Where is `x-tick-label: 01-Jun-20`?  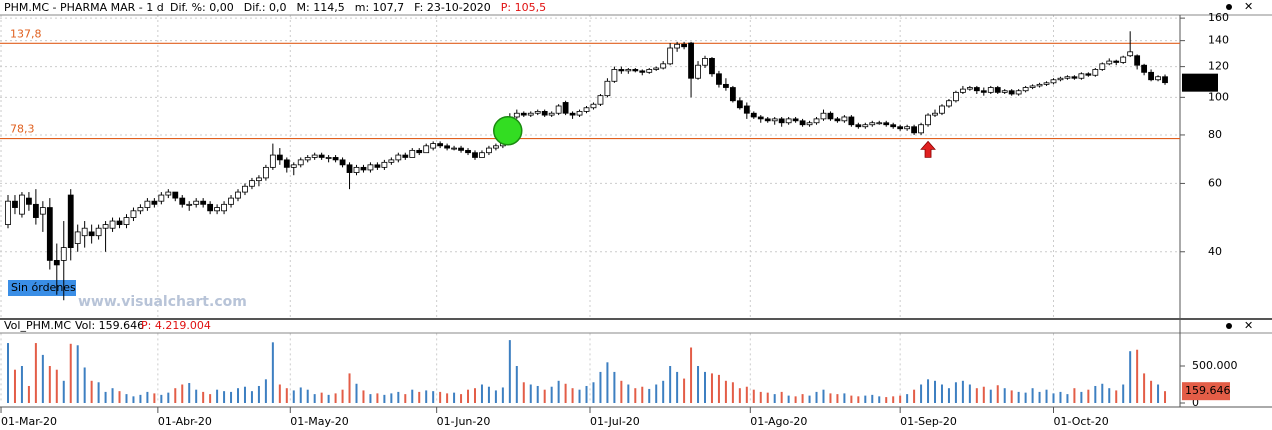 x-tick-label: 01-Jun-20 is located at coordinates (464, 421).